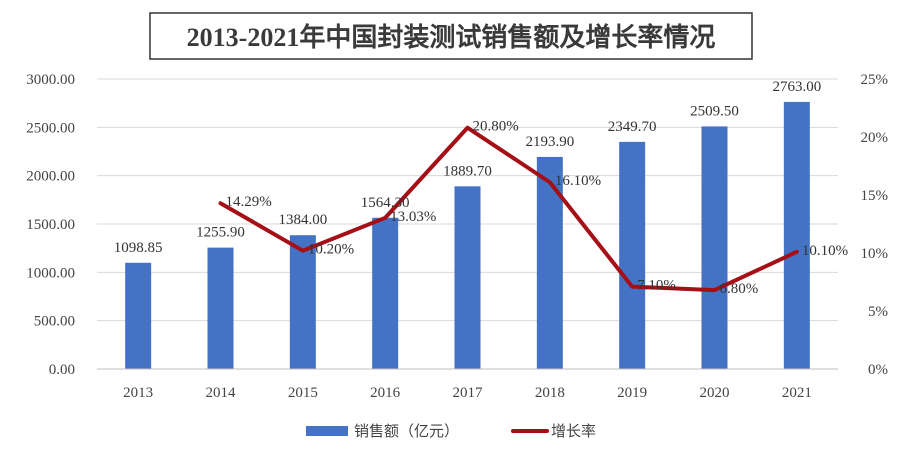 The image size is (903, 460). What do you see at coordinates (50, 177) in the screenshot?
I see `y-left-tick-label: 2000.00` at bounding box center [50, 177].